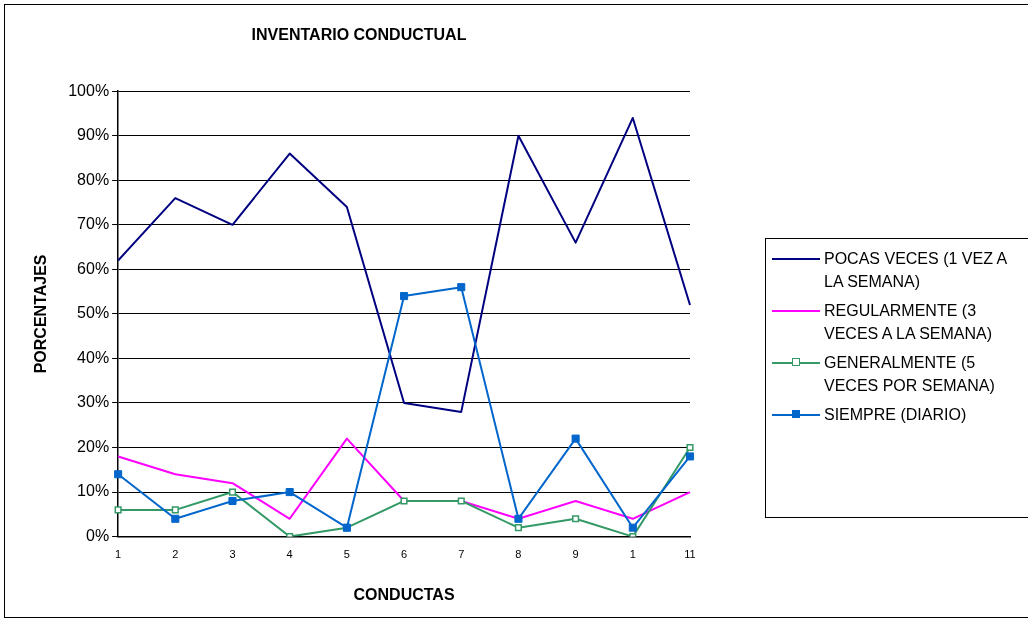 The width and height of the screenshot is (1028, 621). Describe the element at coordinates (404, 554) in the screenshot. I see `x-tick-label: 6` at that location.